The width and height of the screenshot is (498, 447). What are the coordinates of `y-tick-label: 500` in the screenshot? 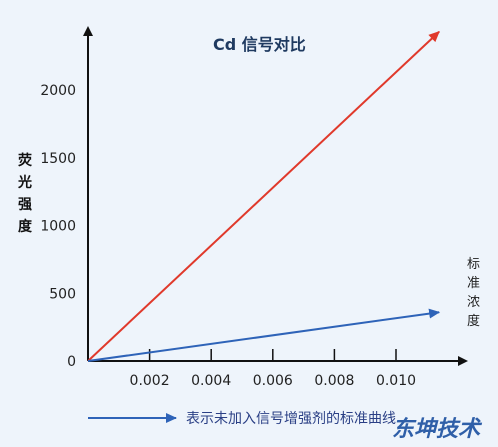 It's located at (62, 294).